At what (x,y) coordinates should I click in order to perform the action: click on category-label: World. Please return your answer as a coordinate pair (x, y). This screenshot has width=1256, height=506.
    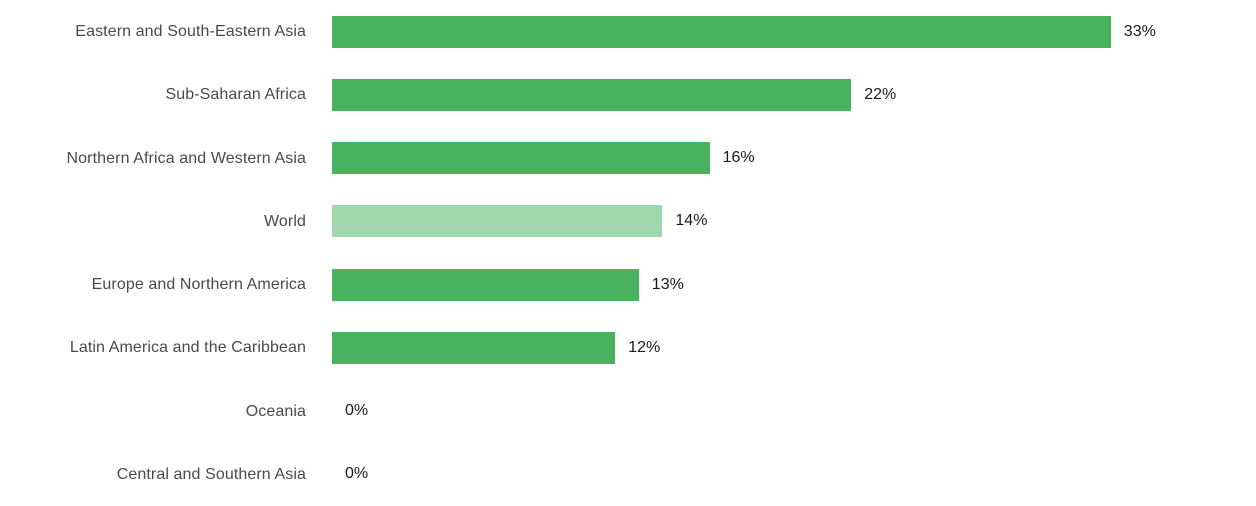
    Looking at the image, I should click on (285, 221).